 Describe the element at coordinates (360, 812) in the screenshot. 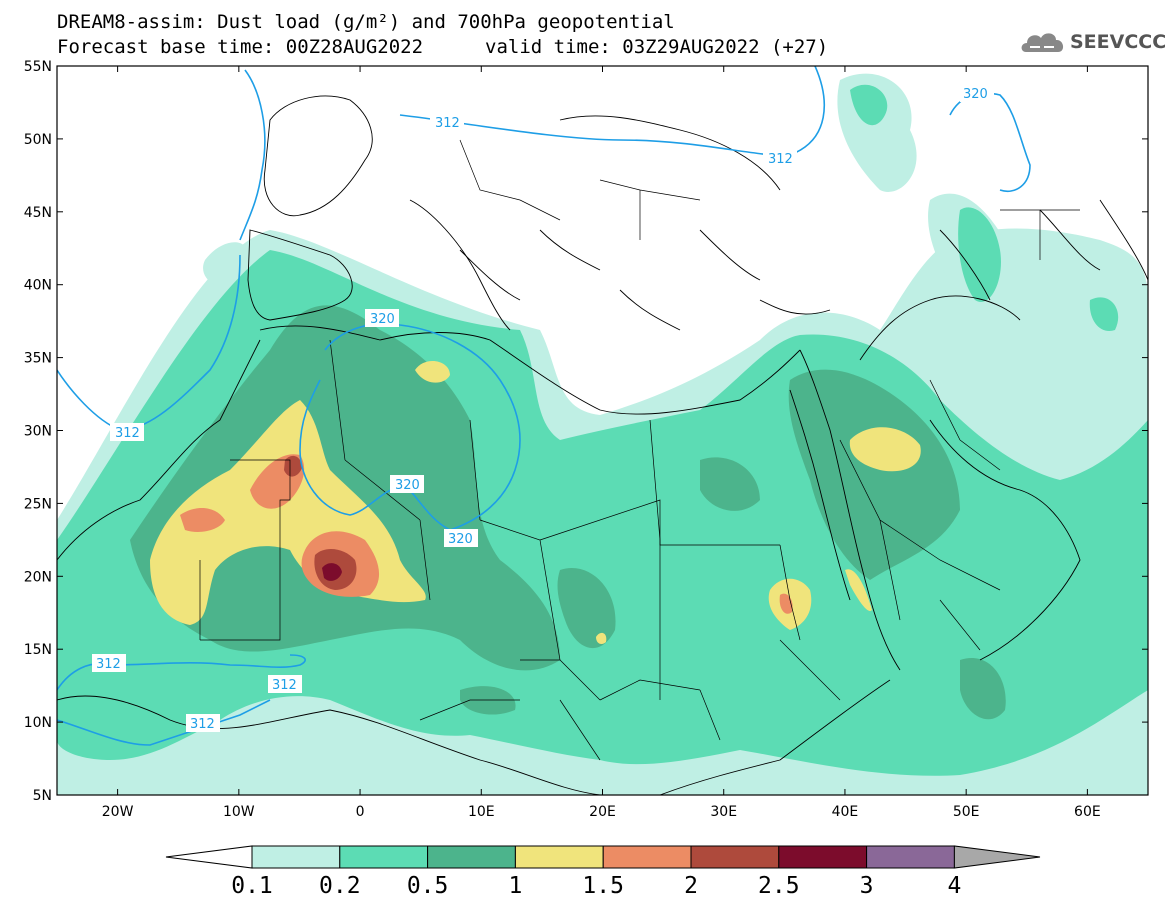

I see `lon-tick-label: 0` at that location.